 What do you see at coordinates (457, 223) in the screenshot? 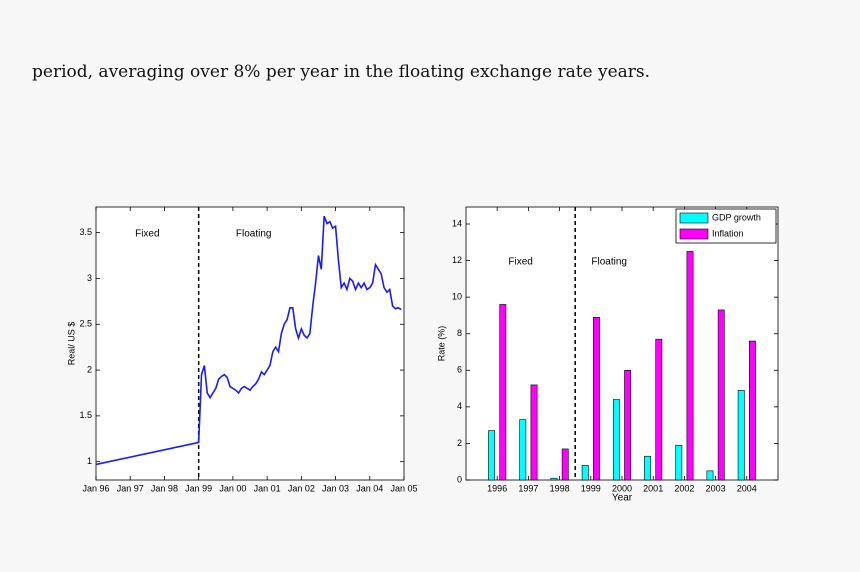
I see `y-tick-label: 14` at bounding box center [457, 223].